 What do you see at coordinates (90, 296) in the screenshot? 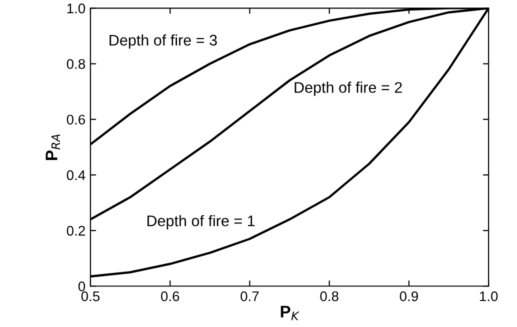
I see `x-tick-label: 0.5` at bounding box center [90, 296].